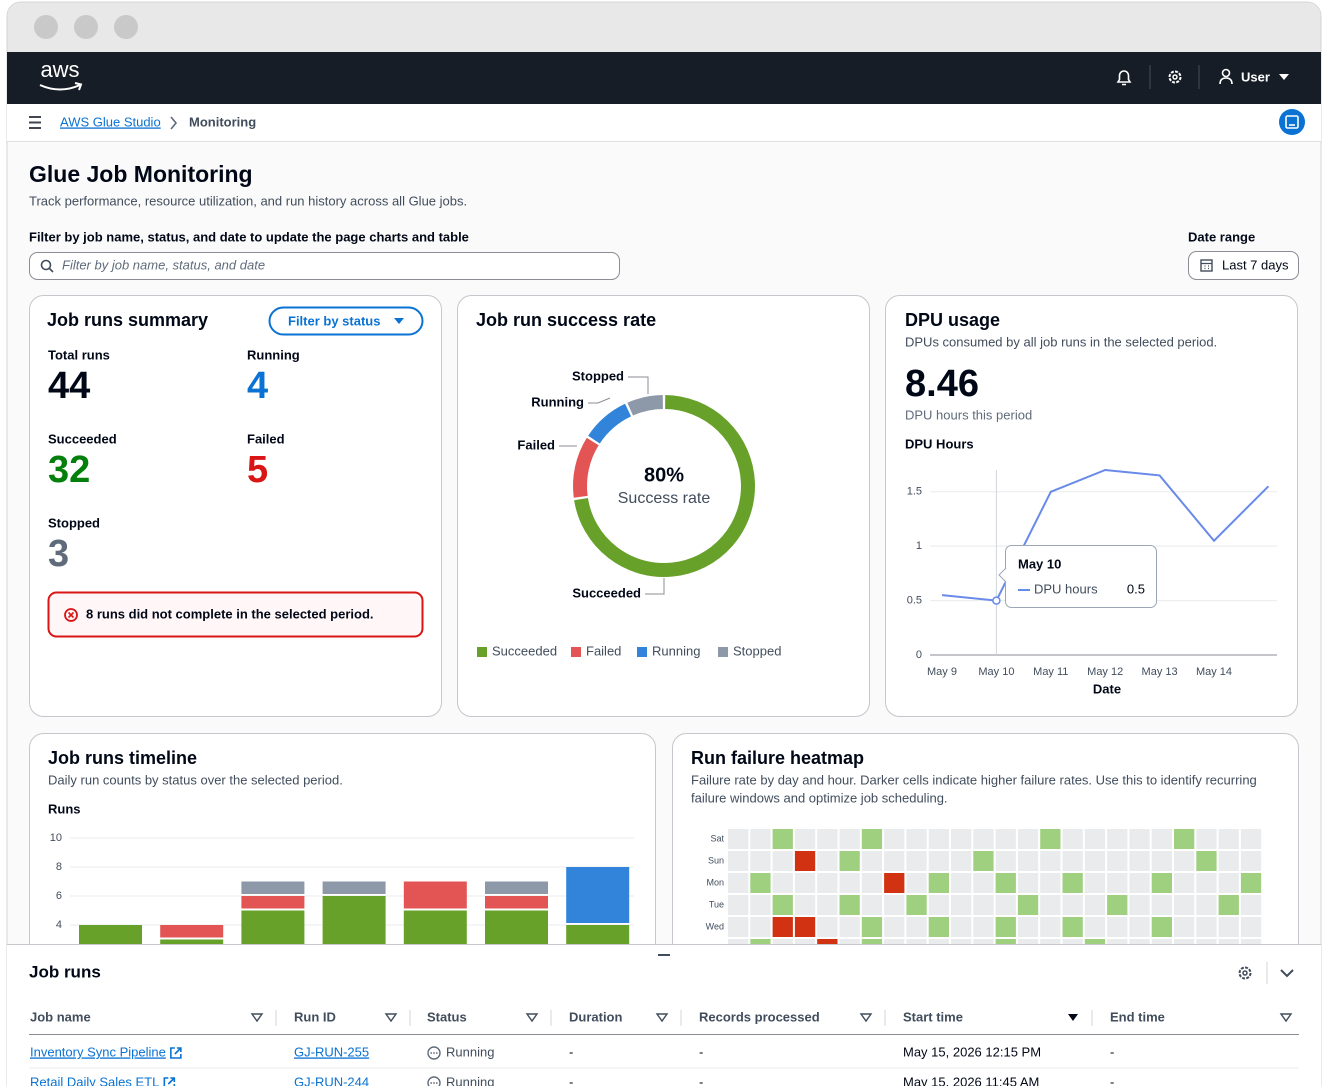  What do you see at coordinates (566, 320) in the screenshot?
I see `card-title: Job run success rate` at bounding box center [566, 320].